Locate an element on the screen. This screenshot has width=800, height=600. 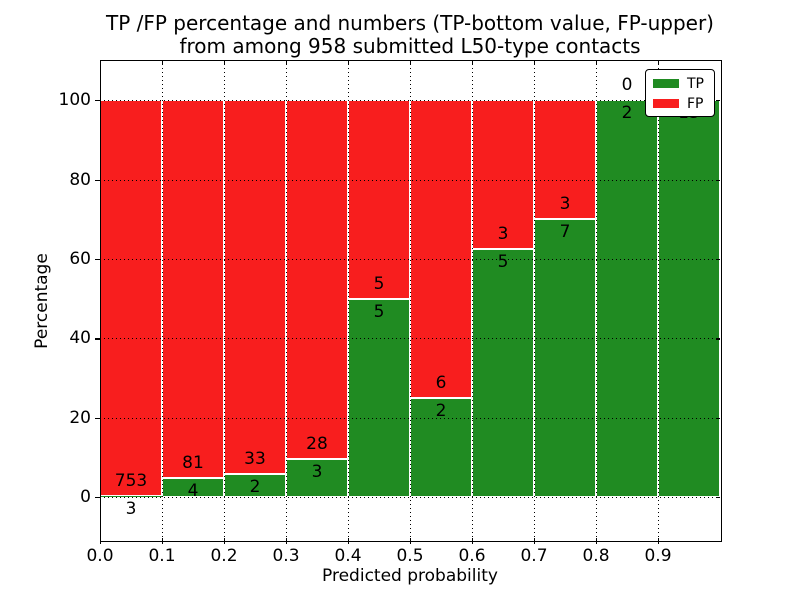
fp-count-label: 5 is located at coordinates (379, 283).